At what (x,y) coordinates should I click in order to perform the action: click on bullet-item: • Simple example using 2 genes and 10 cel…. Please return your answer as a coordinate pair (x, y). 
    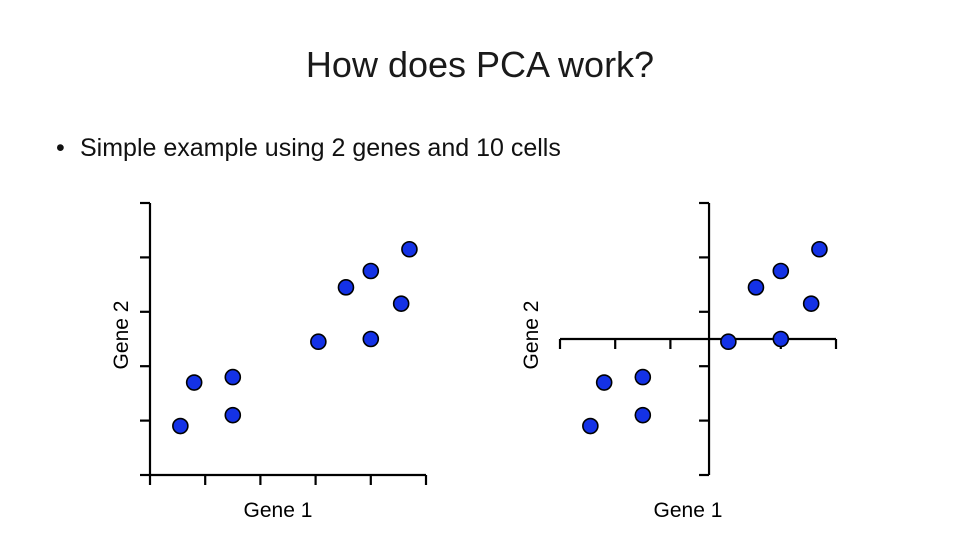
    Looking at the image, I should click on (308, 148).